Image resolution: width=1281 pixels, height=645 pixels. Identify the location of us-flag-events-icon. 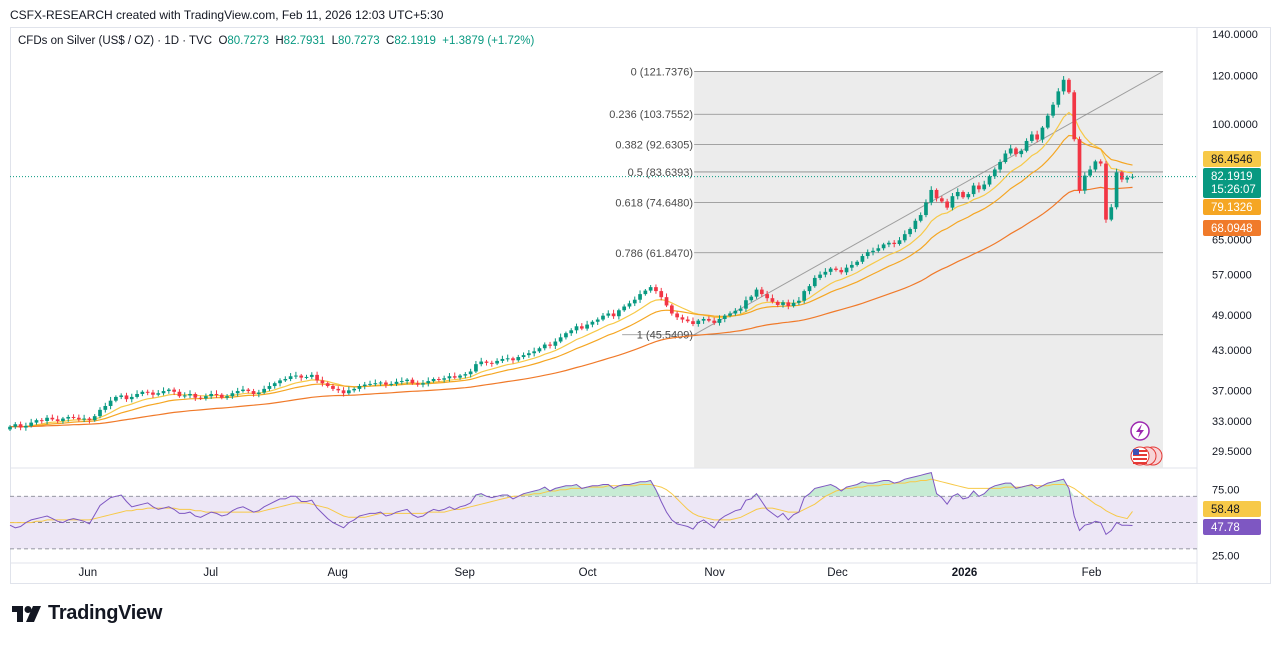
(1146, 456).